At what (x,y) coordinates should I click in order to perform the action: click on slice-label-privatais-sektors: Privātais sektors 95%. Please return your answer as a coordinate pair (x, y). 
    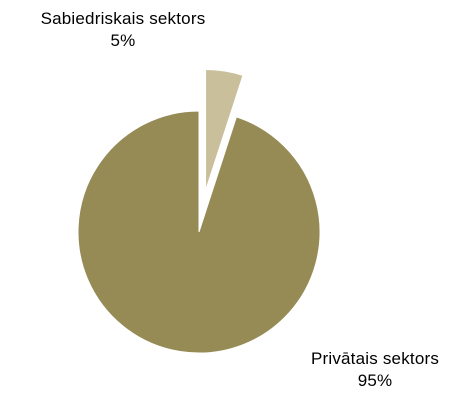
    Looking at the image, I should click on (375, 370).